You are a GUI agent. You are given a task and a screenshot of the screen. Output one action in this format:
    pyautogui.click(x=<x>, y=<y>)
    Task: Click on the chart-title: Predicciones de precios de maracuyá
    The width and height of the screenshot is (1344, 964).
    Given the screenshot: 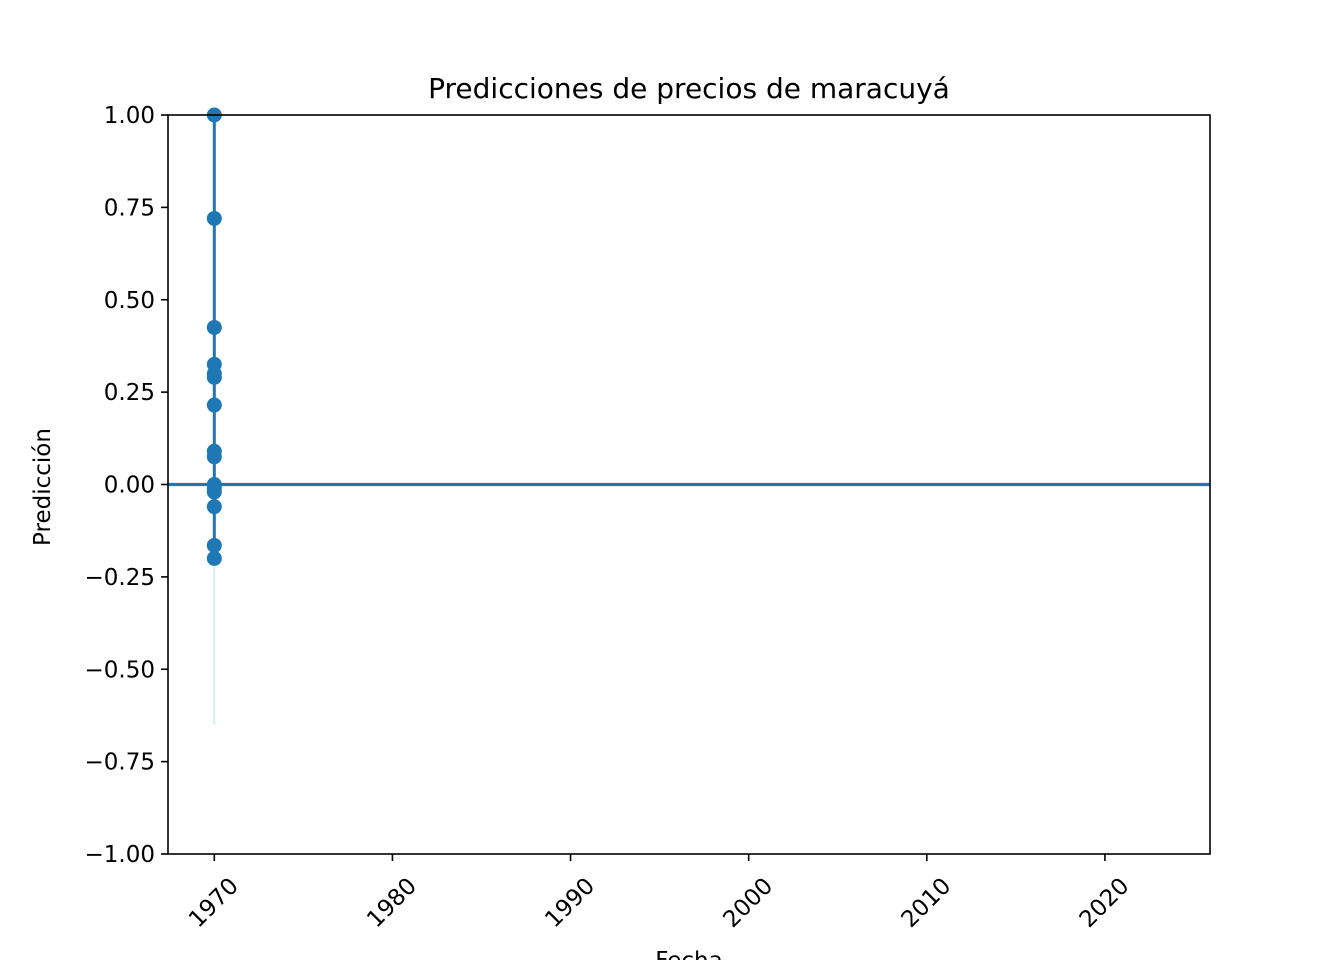 What is the action you would take?
    pyautogui.click(x=689, y=88)
    